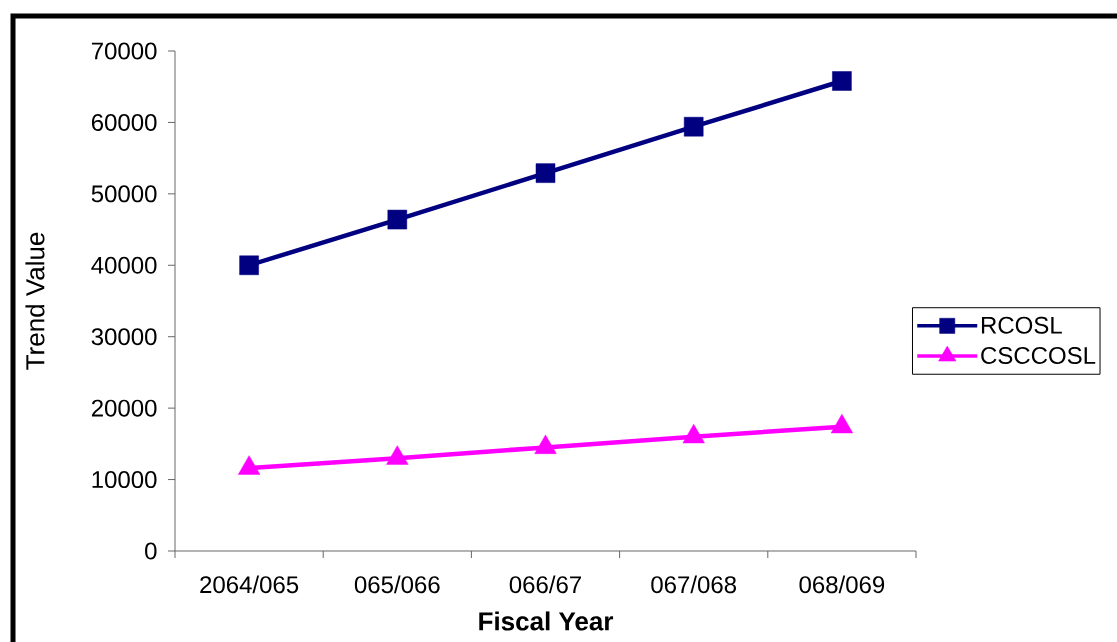  What do you see at coordinates (124, 51) in the screenshot?
I see `y-tick-label: 70000` at bounding box center [124, 51].